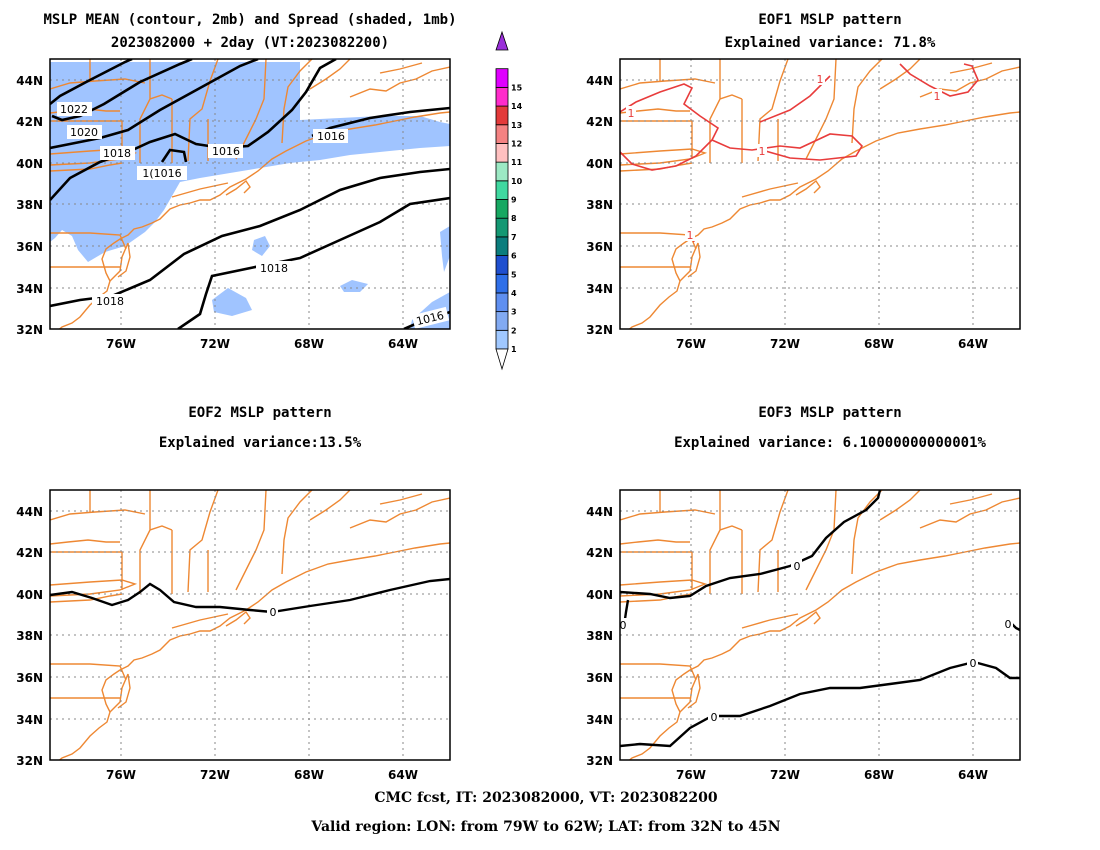 This screenshot has height=850, width=1100. I want to click on colorbar-label: 11, so click(517, 162).